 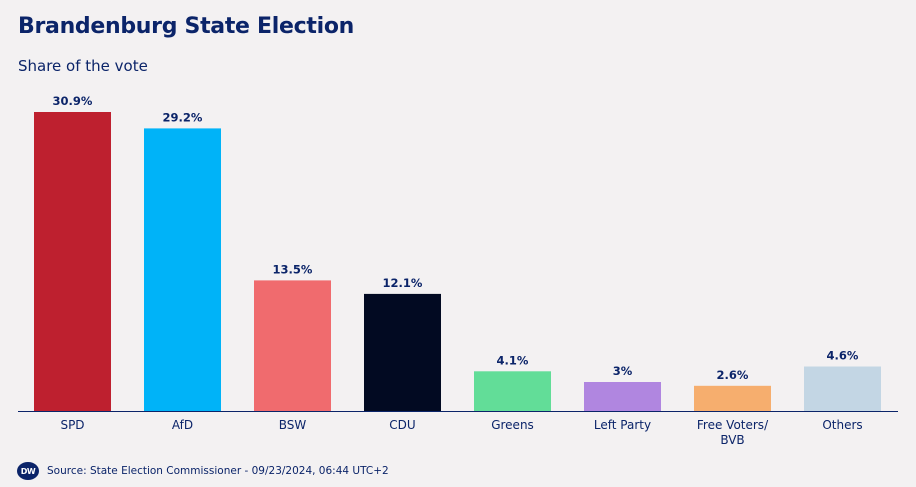 What do you see at coordinates (623, 371) in the screenshot?
I see `data-label: 3%` at bounding box center [623, 371].